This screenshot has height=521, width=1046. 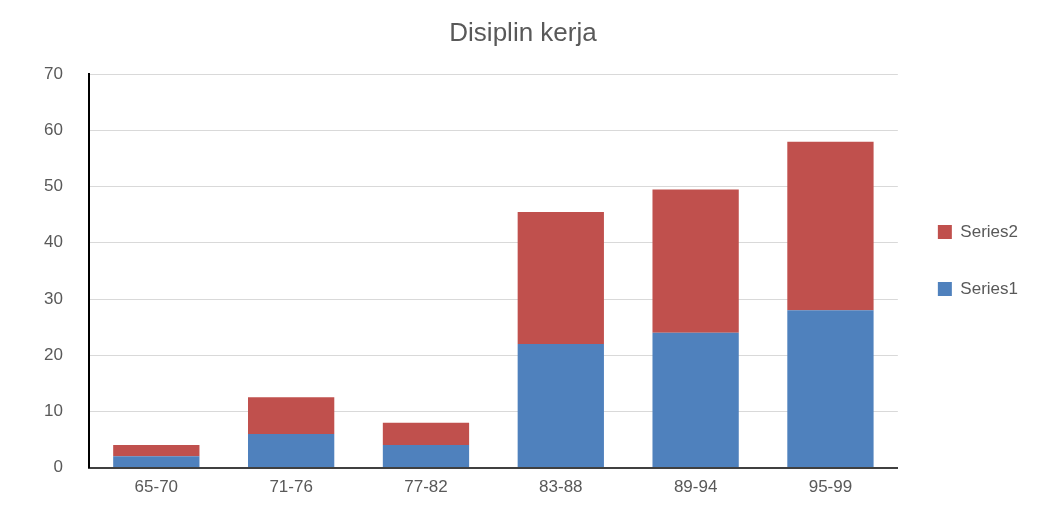 What do you see at coordinates (53, 242) in the screenshot?
I see `y-tick-label: 40` at bounding box center [53, 242].